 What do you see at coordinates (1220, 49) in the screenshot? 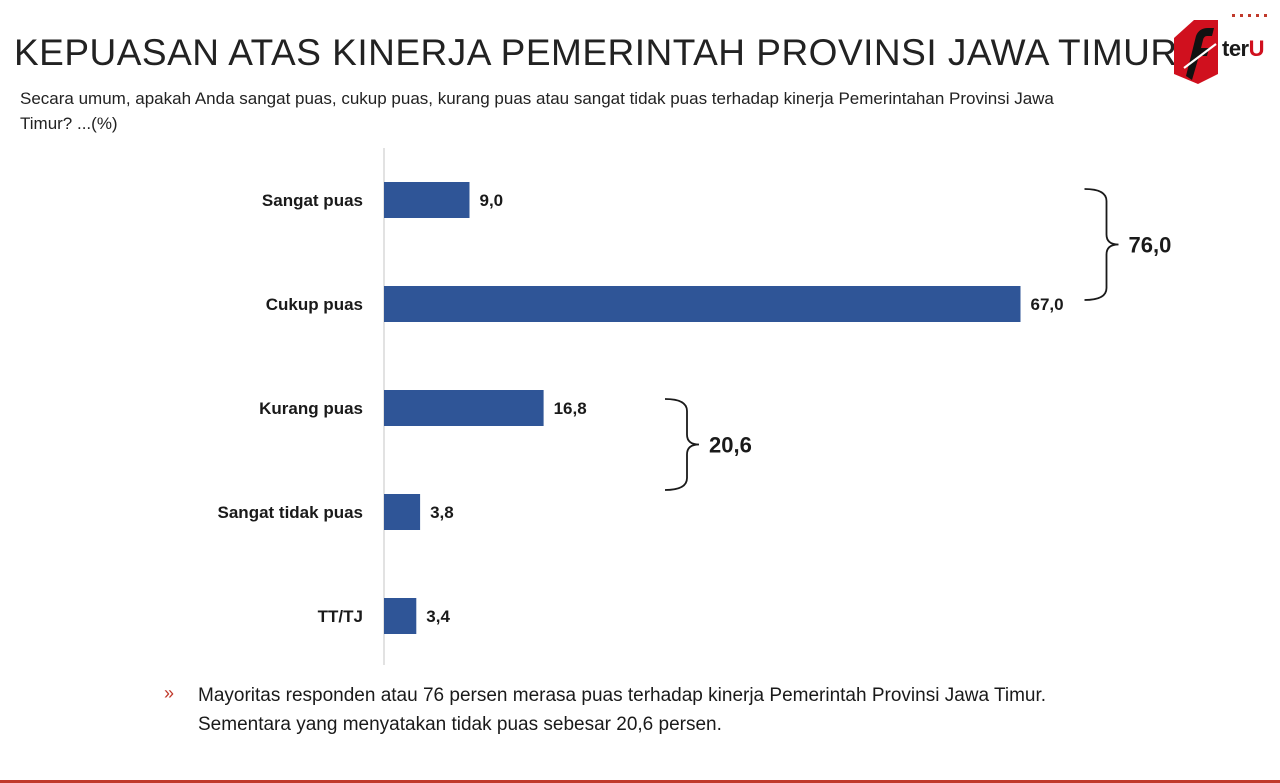
I see `logo-f-mark-icon` at bounding box center [1220, 49].